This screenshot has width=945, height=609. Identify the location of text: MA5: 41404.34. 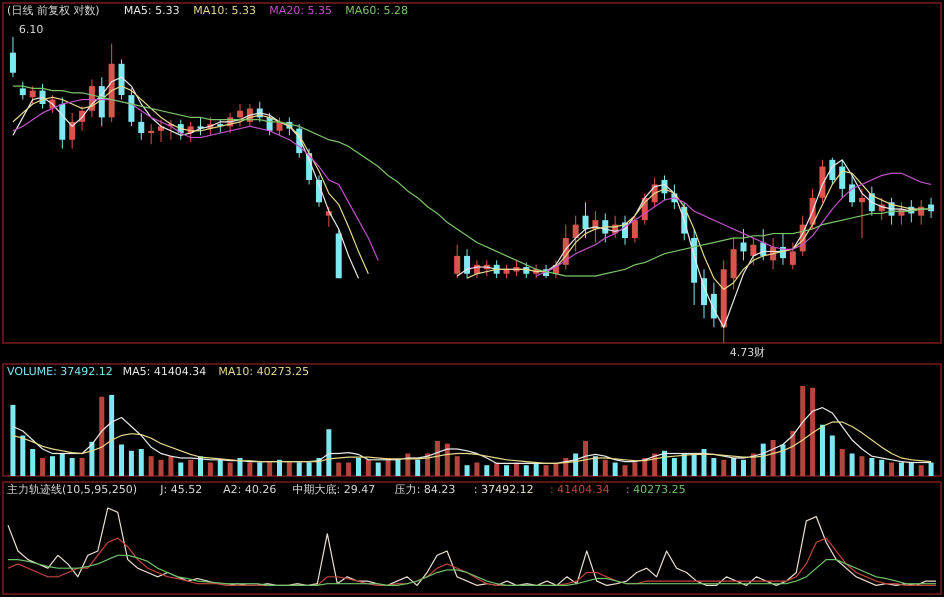
(164, 371).